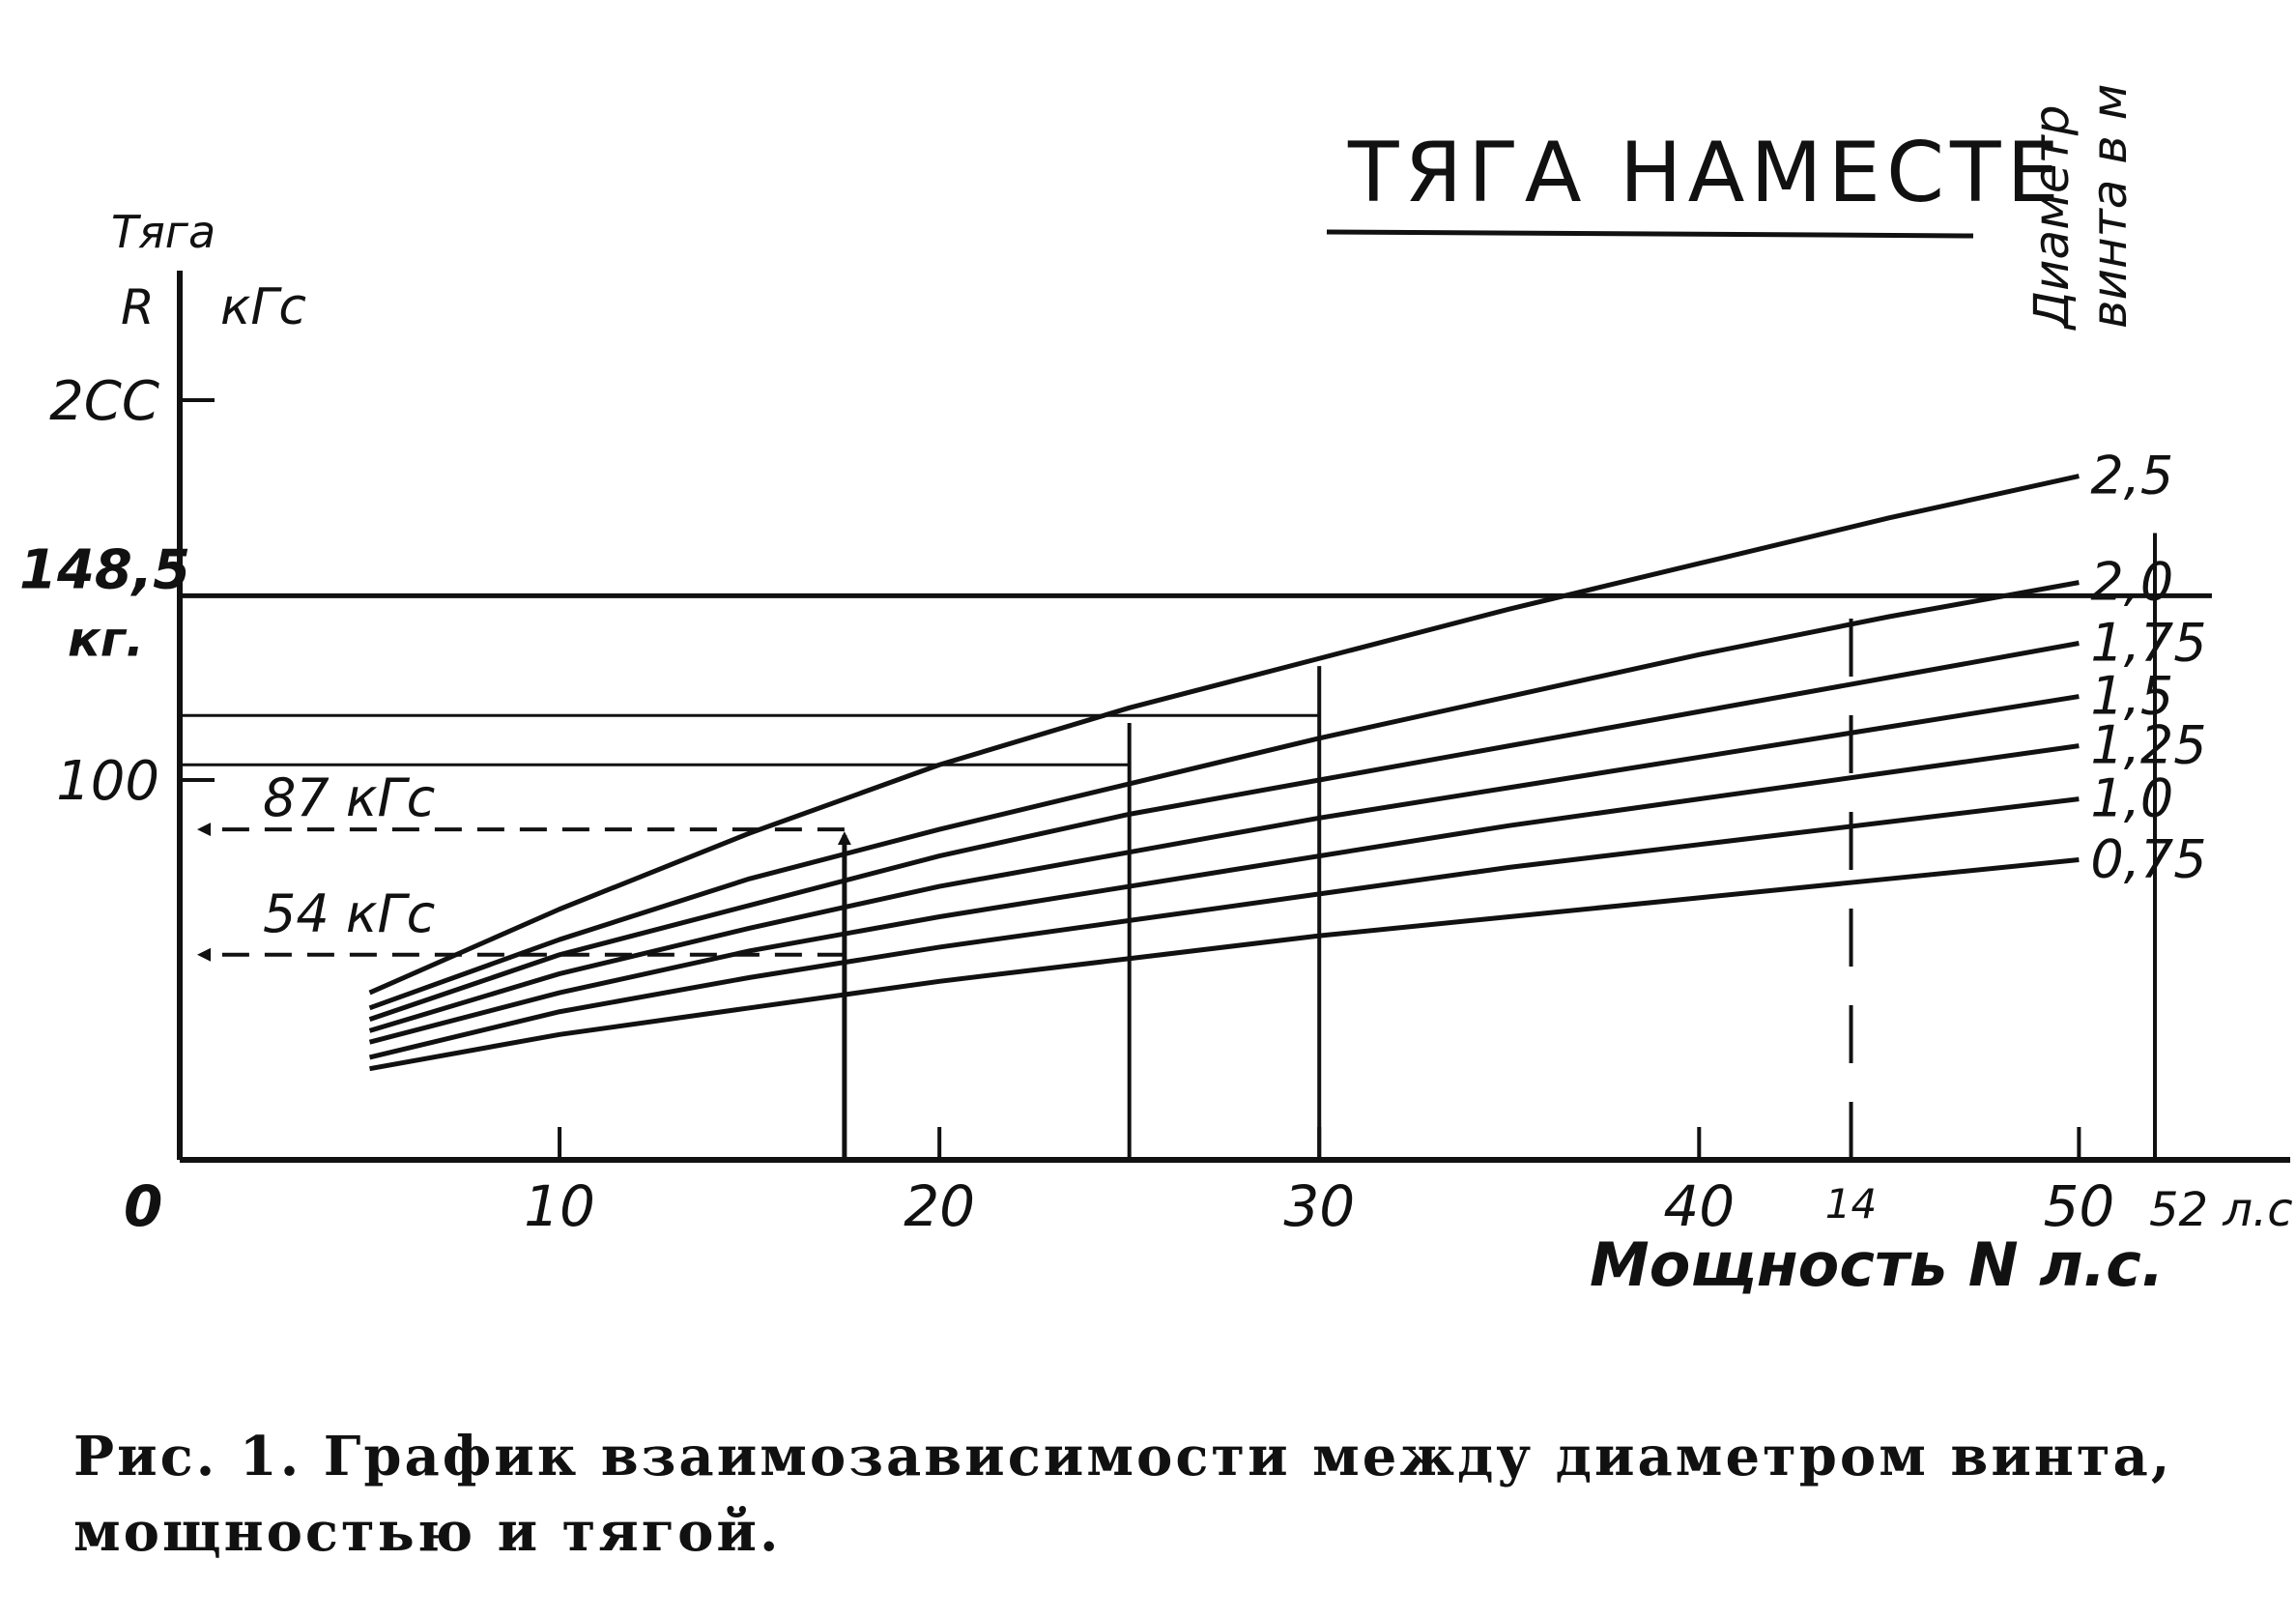  What do you see at coordinates (143, 1206) in the screenshot?
I see `x-origin-label: 0` at bounding box center [143, 1206].